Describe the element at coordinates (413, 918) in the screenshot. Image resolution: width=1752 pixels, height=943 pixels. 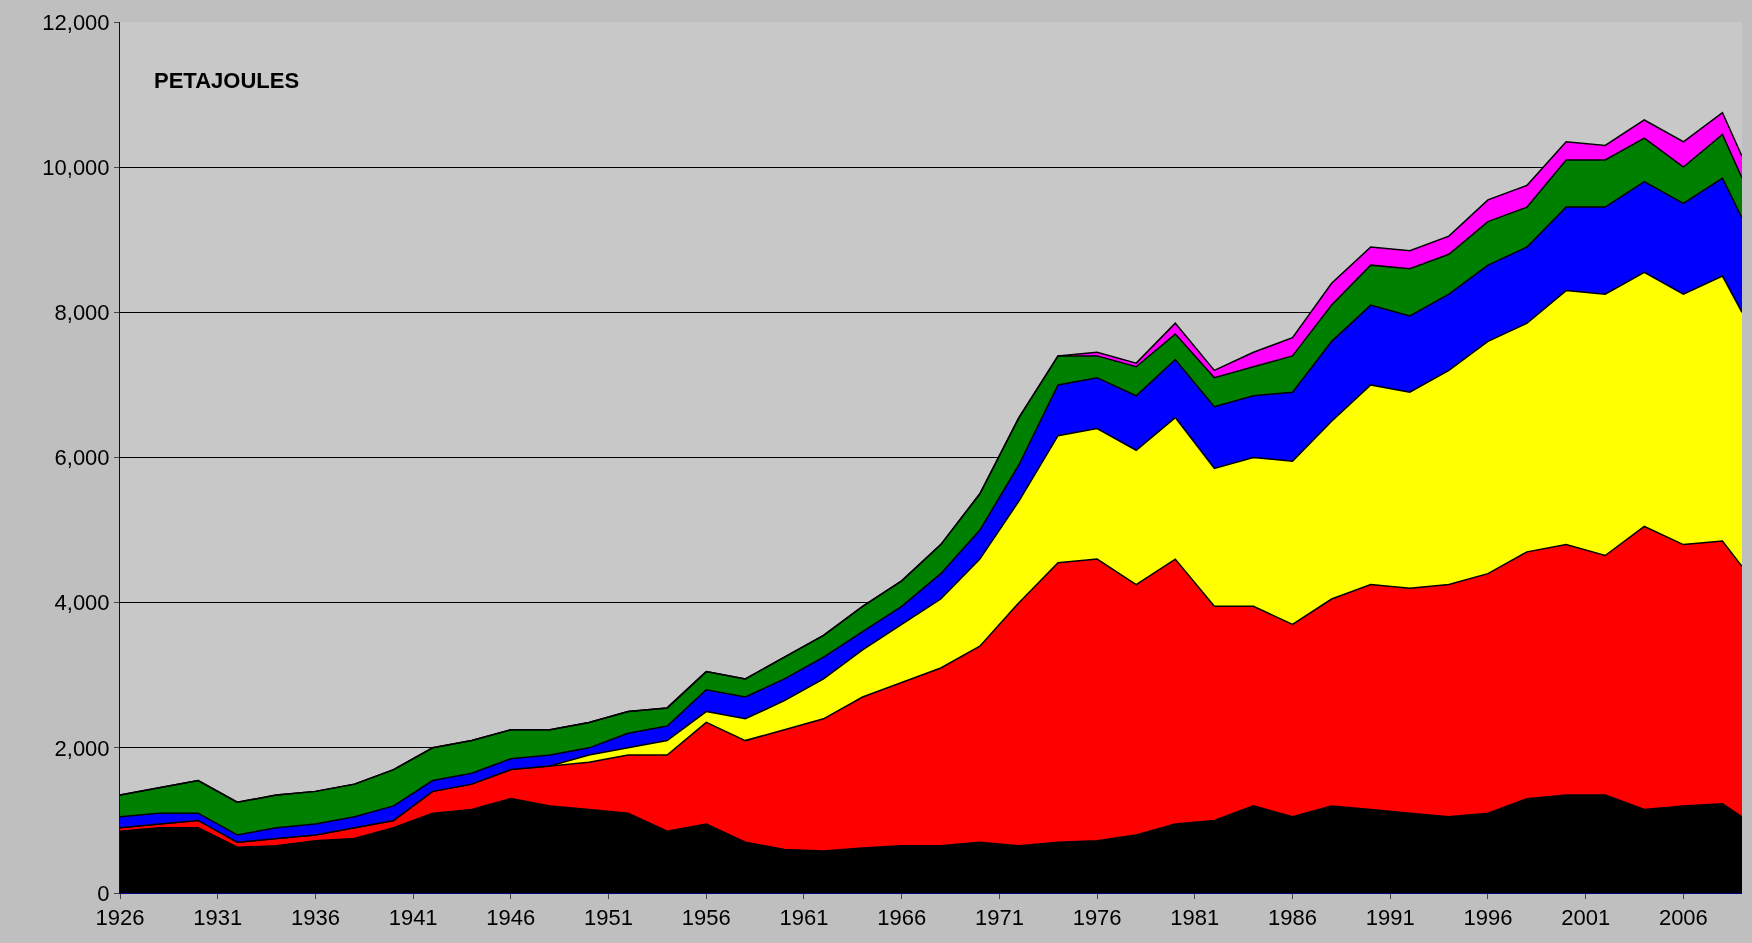
I see `x-tick-label: 1941` at that location.